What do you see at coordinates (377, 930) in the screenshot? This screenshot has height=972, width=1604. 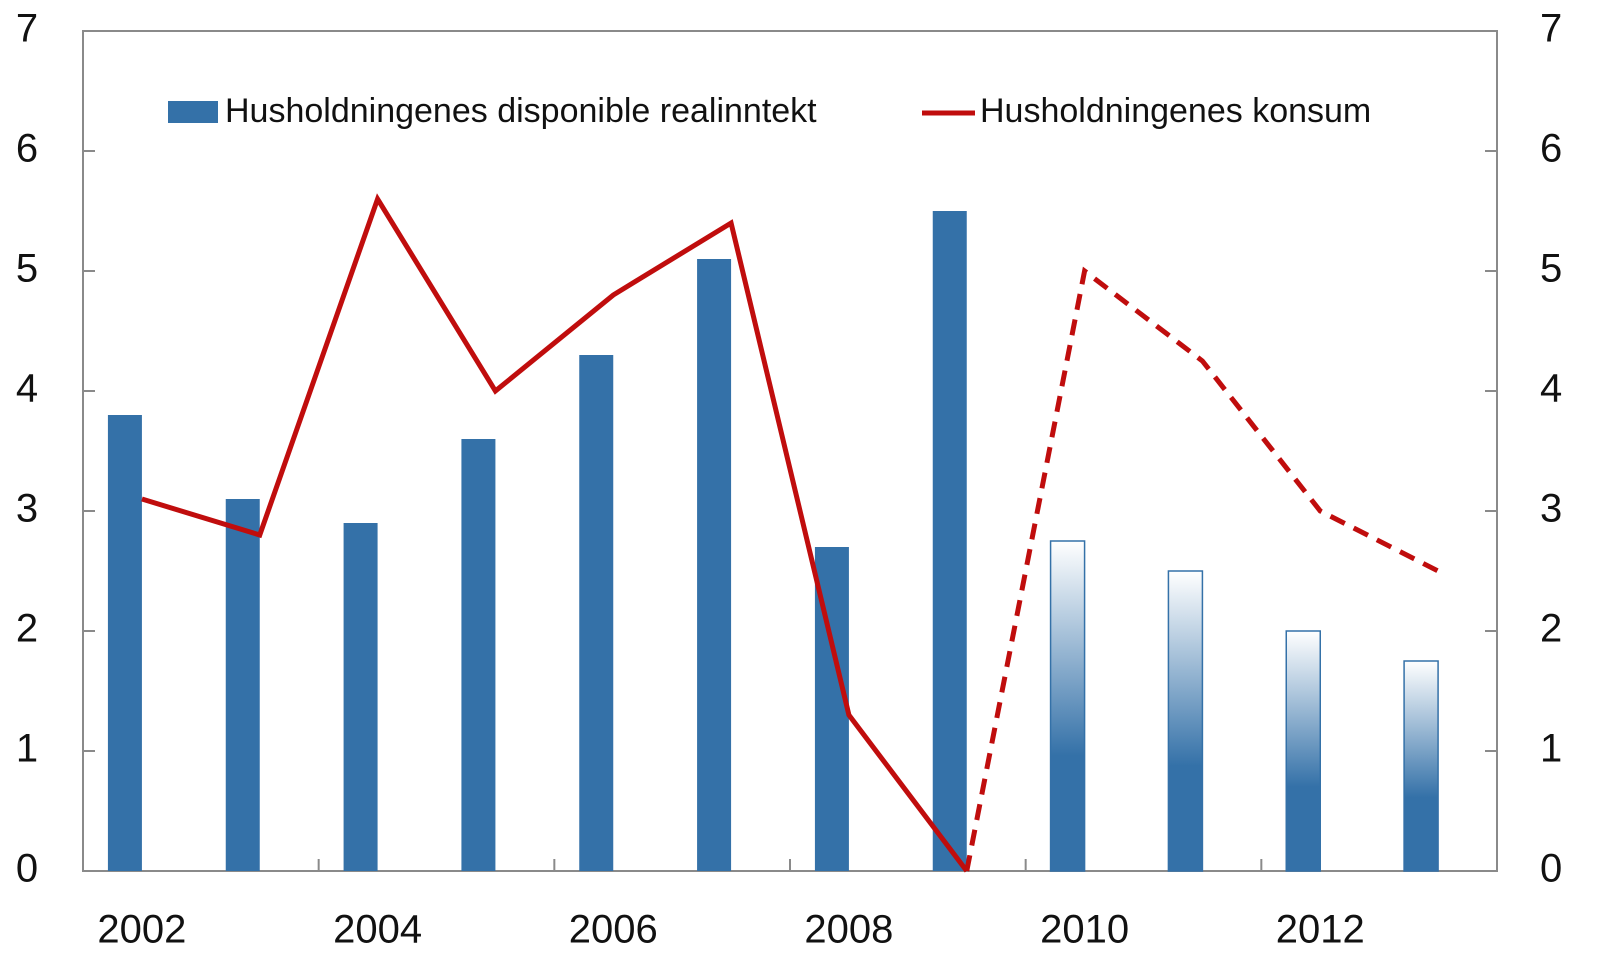 I see `x-tick-label: 2004` at bounding box center [377, 930].